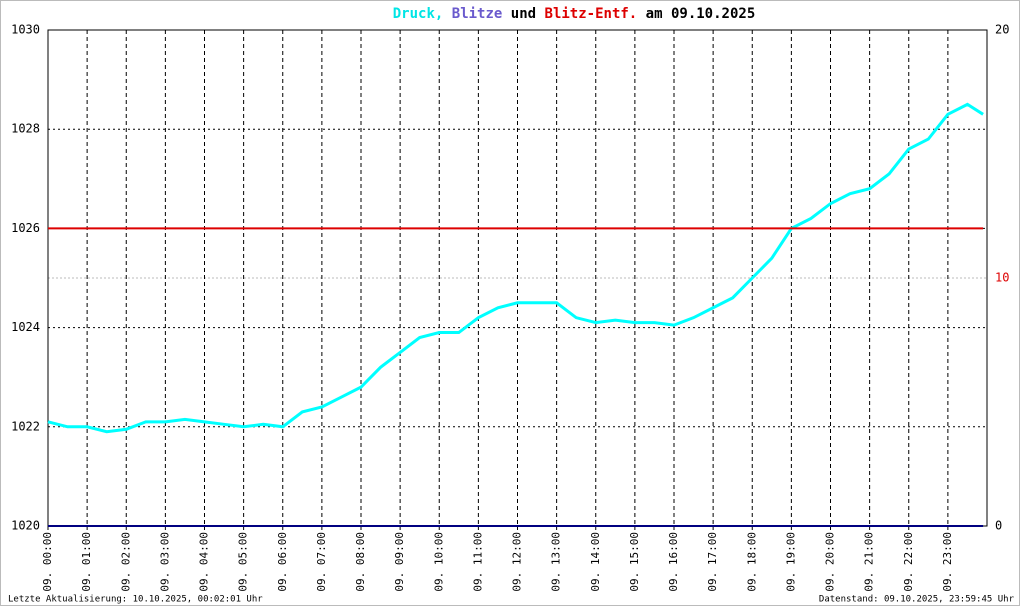 The width and height of the screenshot is (1020, 606). I want to click on x-tick-label: 09. 10:00, so click(438, 562).